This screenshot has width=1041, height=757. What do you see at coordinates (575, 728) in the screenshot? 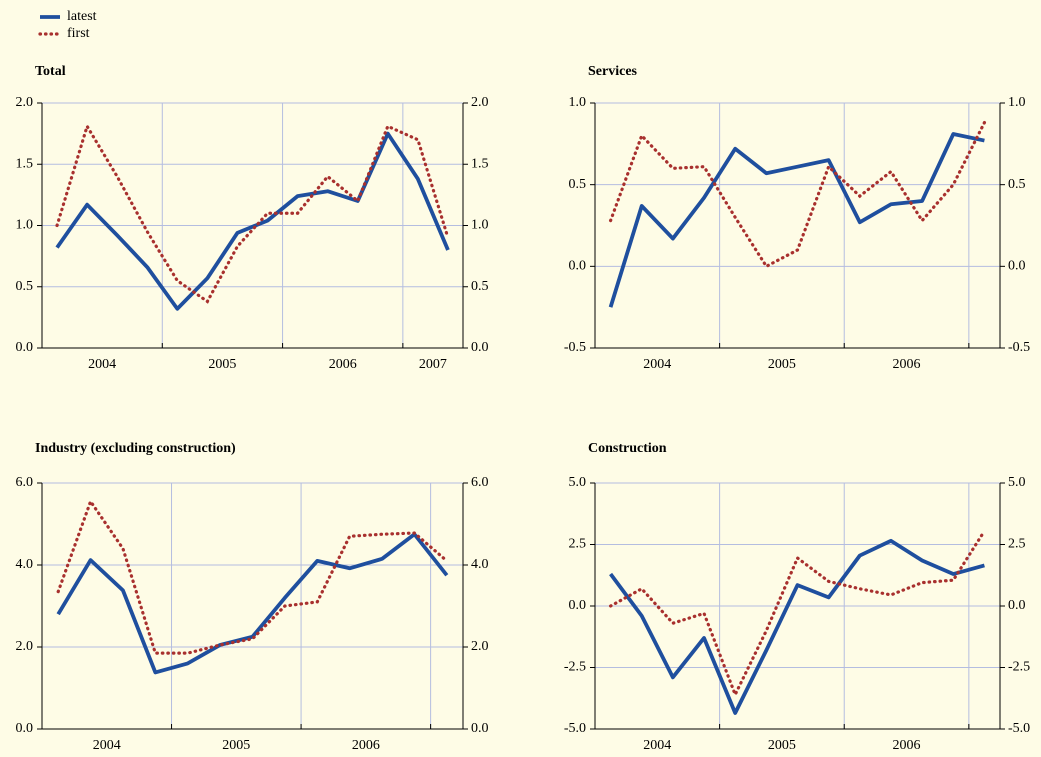
I see `y-tick-label: -5.0` at bounding box center [575, 728].